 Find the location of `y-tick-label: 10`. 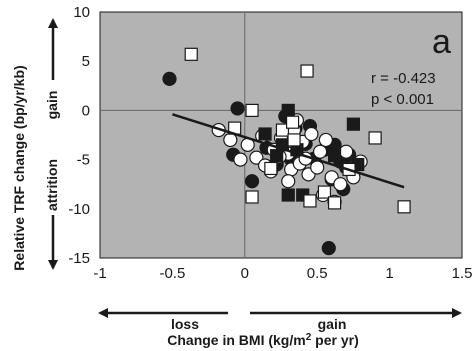

y-tick-label: 10 is located at coordinates (81, 12).